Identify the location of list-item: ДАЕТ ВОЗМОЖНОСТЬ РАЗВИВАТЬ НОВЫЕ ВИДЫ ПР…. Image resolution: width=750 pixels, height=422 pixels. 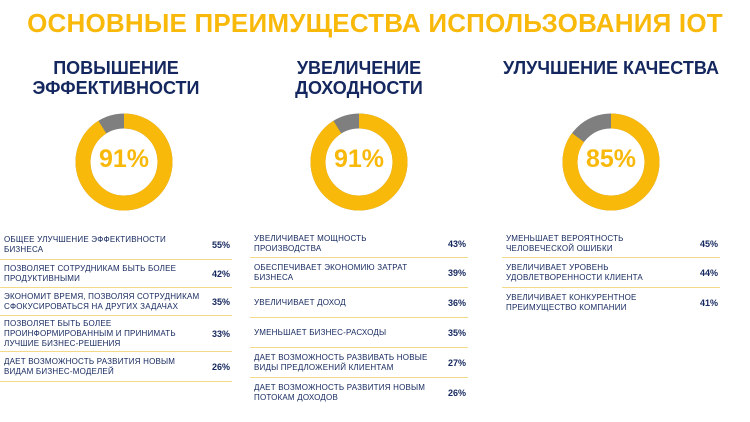
(359, 363).